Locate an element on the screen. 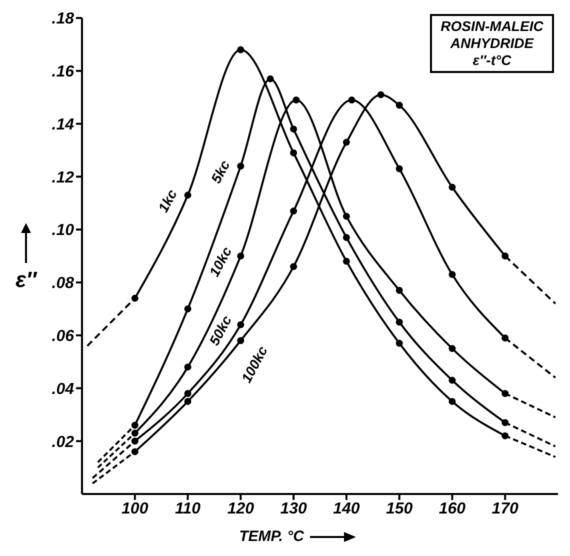  text: ROSIN-MALEIC ANHYDRIDE ε″-t°C is located at coordinates (492, 43).